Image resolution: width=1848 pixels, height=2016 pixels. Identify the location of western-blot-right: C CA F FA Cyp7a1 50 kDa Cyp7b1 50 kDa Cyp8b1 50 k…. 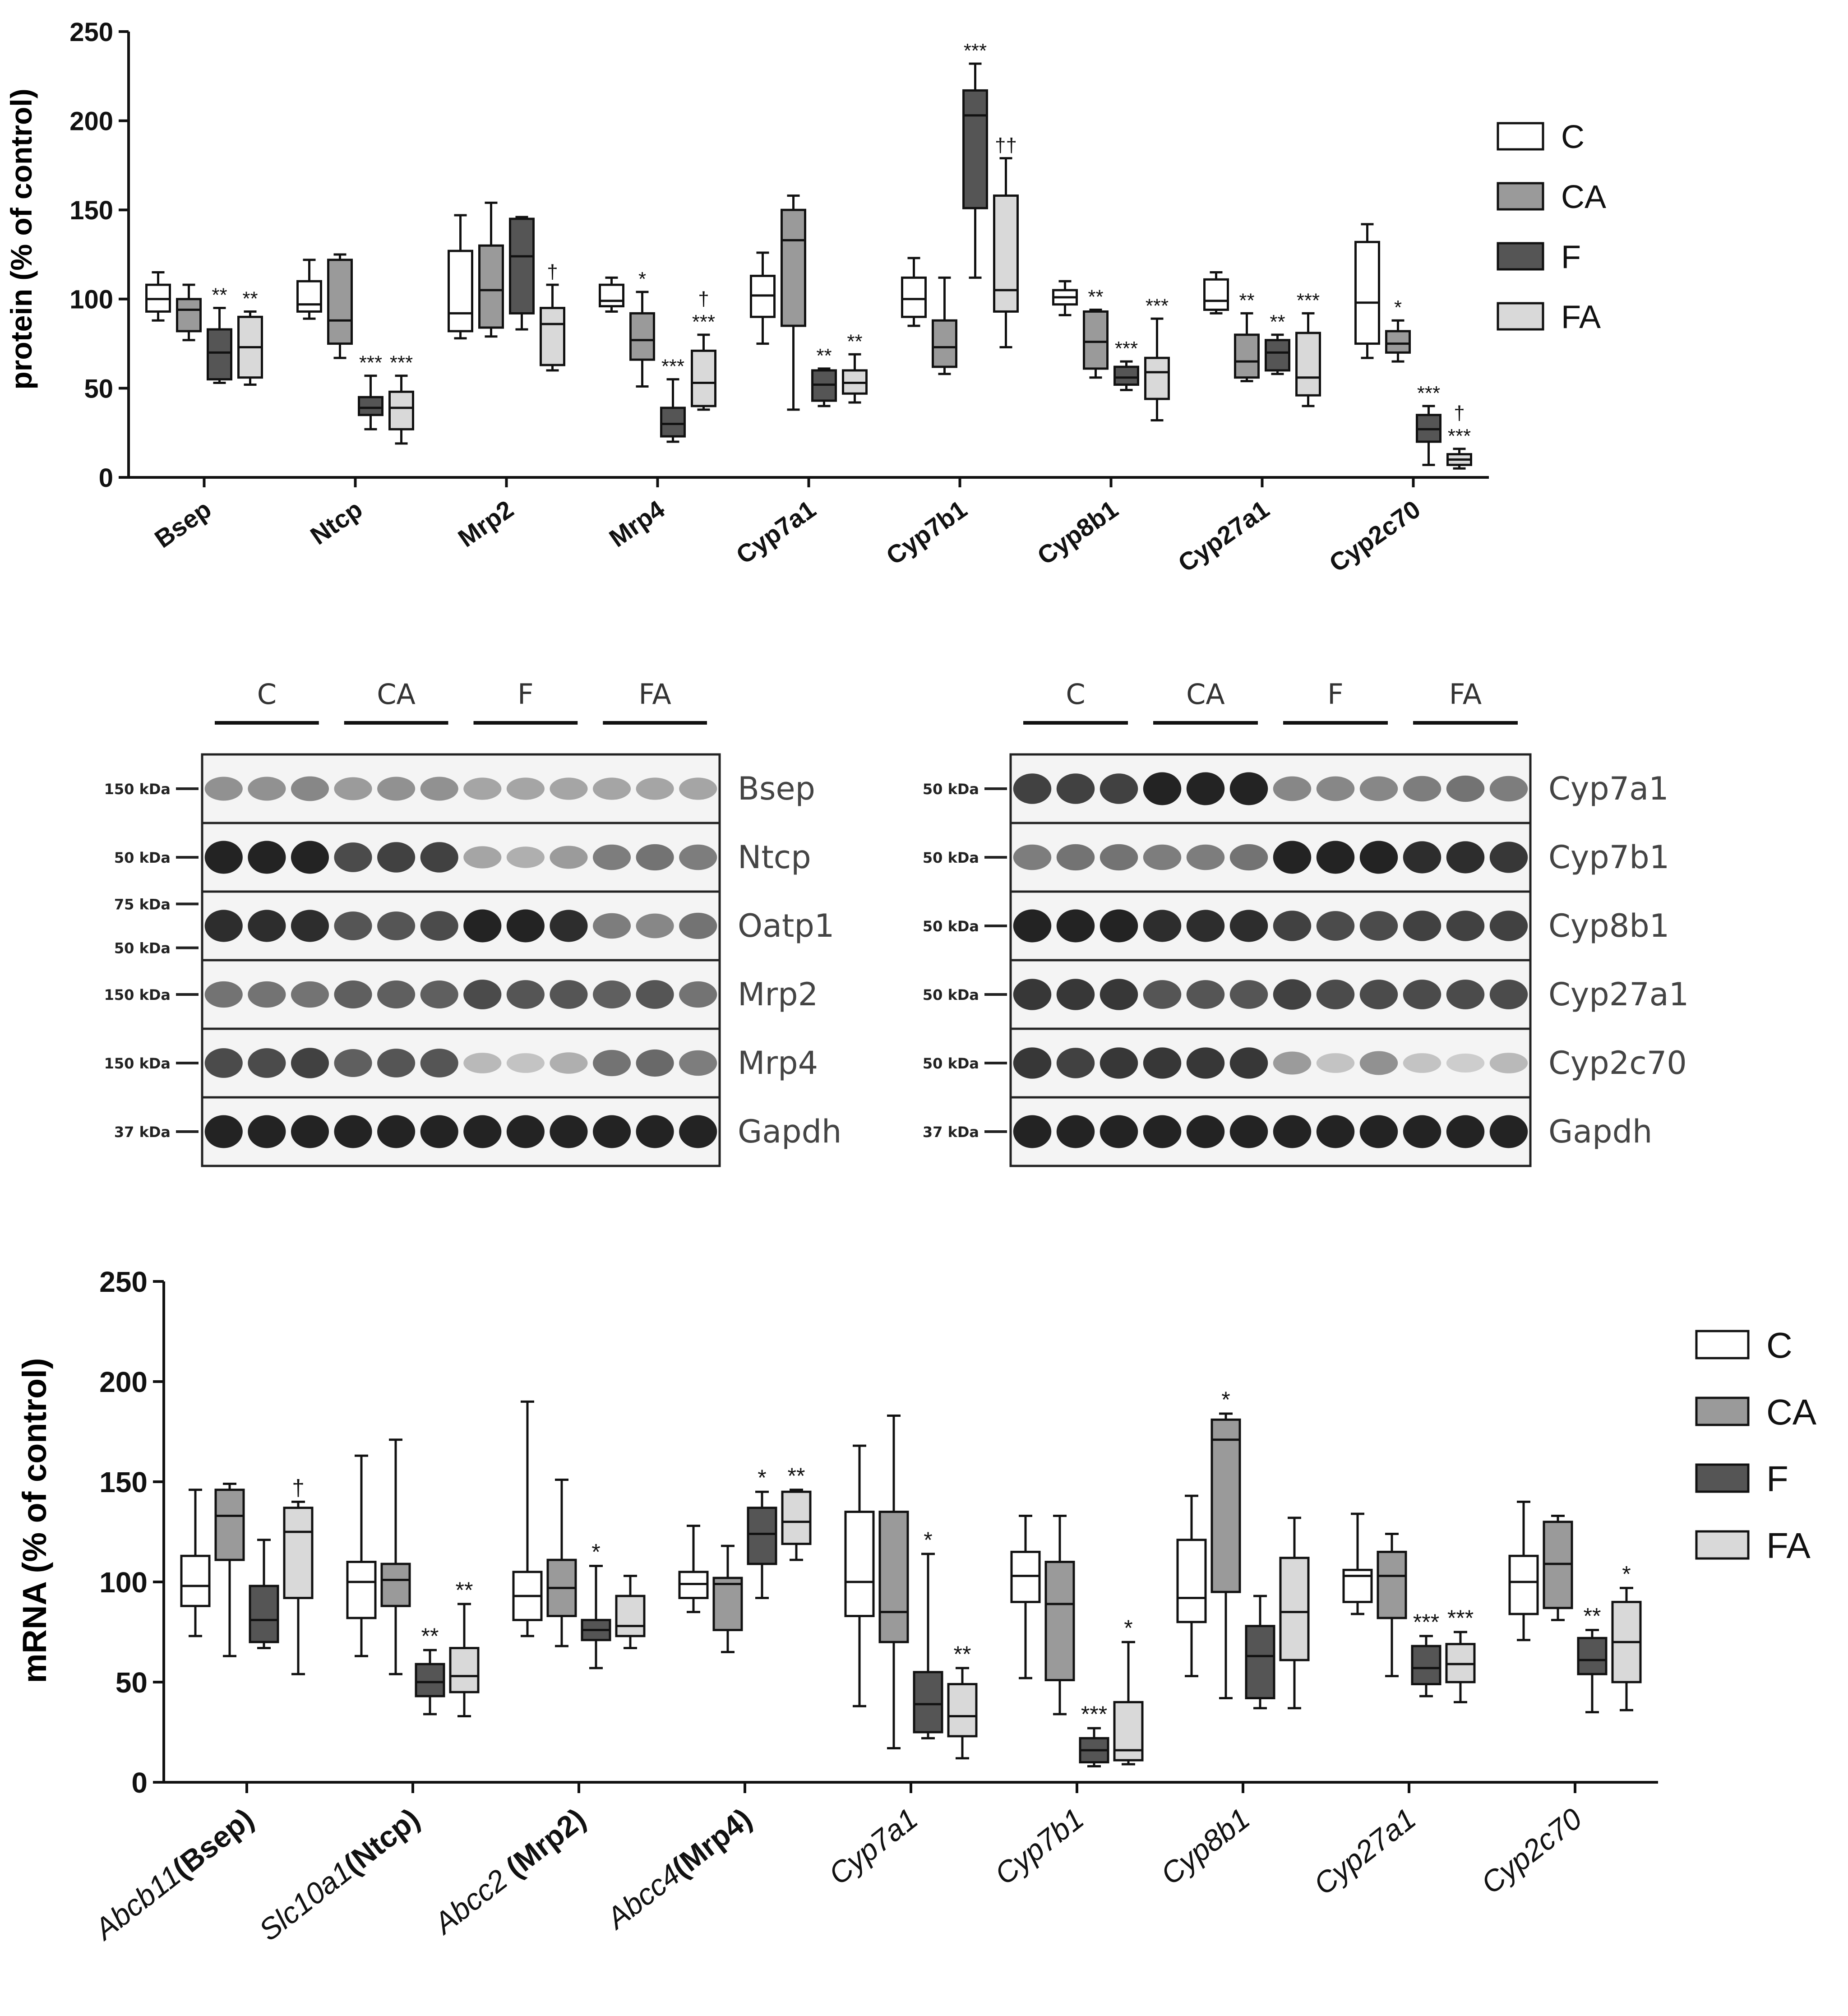
(1306, 922).